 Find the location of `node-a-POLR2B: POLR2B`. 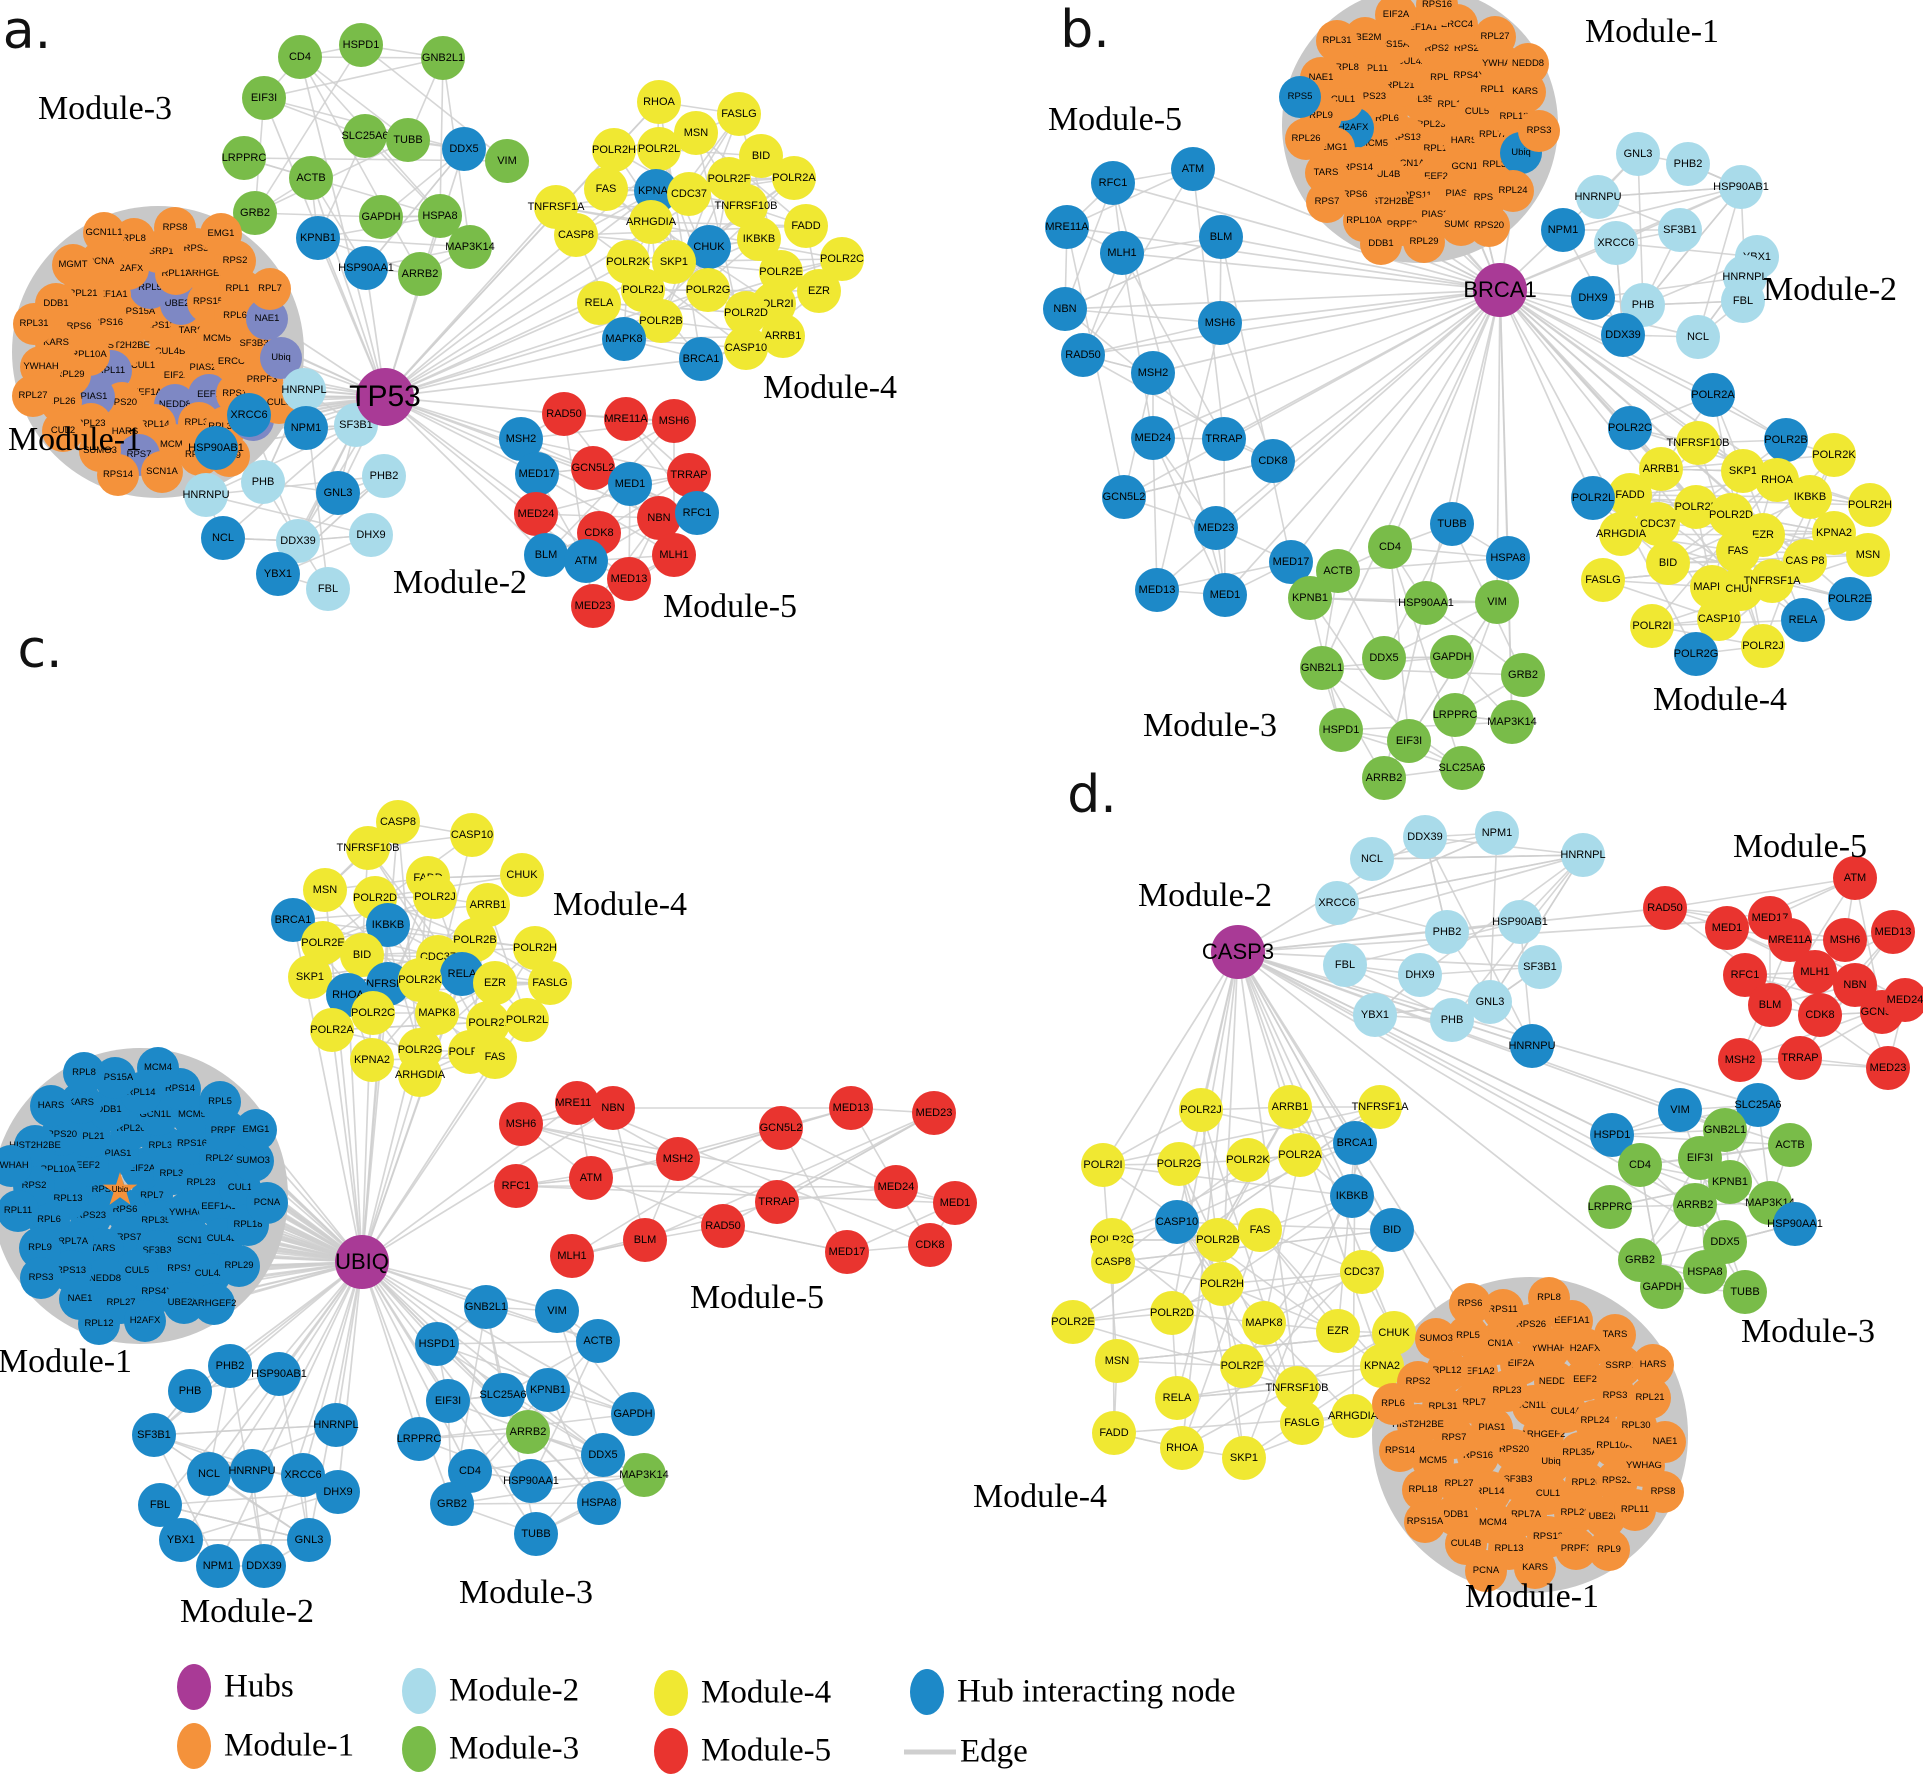

node-a-POLR2B: POLR2B is located at coordinates (661, 321).